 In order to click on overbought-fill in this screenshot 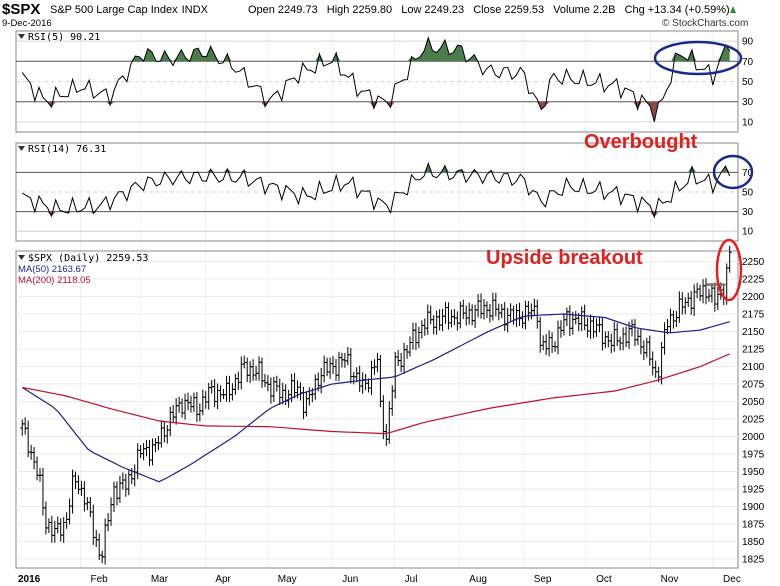, I will do `click(430, 49)`.